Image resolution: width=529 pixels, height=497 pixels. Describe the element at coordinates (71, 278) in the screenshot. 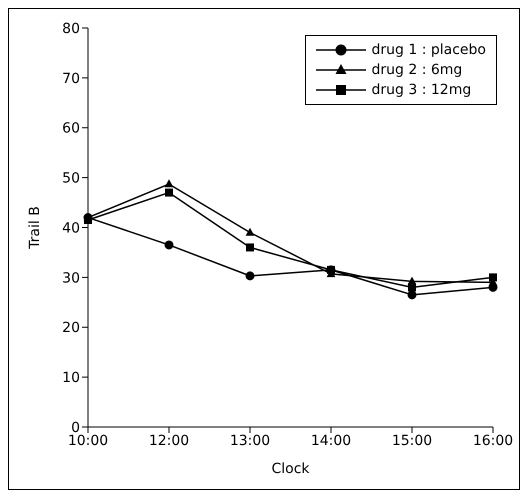

I see `y-tick-label: 30` at that location.